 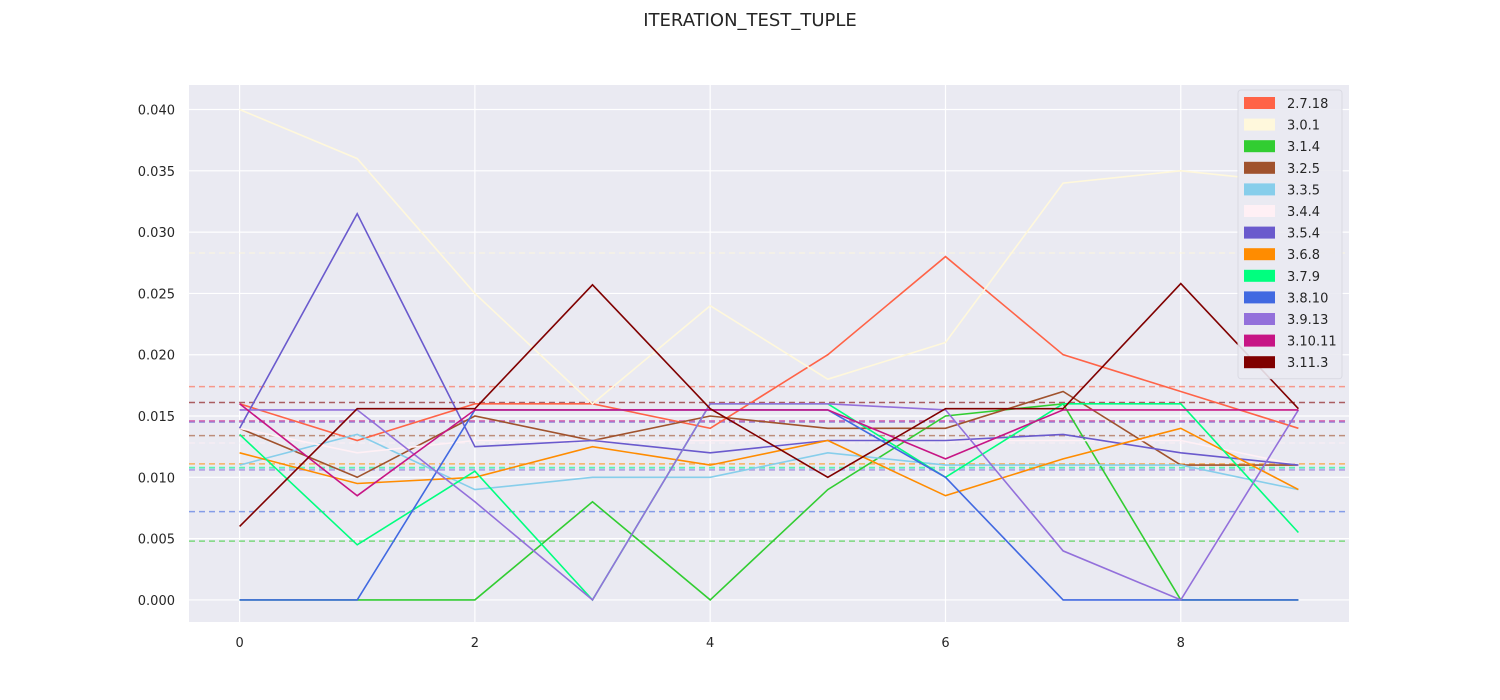 What do you see at coordinates (769, 446) in the screenshot?
I see `series-line-3.4.4` at bounding box center [769, 446].